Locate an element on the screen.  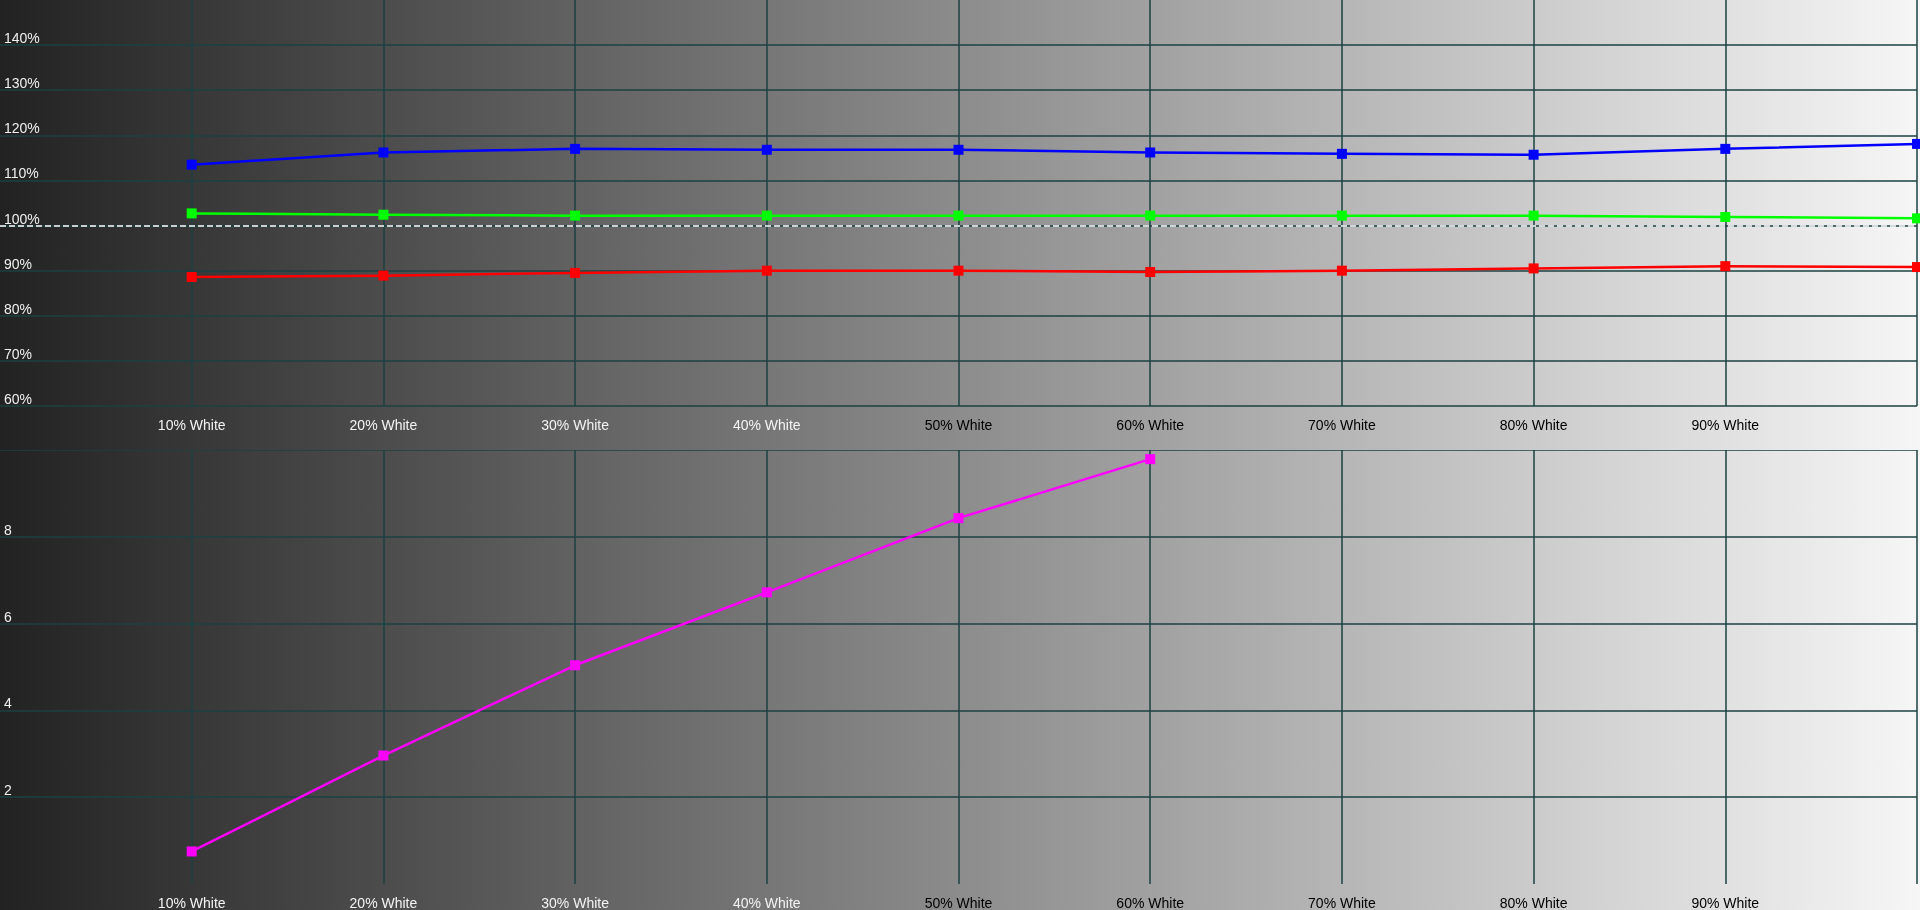
y-tick-label: 80% is located at coordinates (18, 308).